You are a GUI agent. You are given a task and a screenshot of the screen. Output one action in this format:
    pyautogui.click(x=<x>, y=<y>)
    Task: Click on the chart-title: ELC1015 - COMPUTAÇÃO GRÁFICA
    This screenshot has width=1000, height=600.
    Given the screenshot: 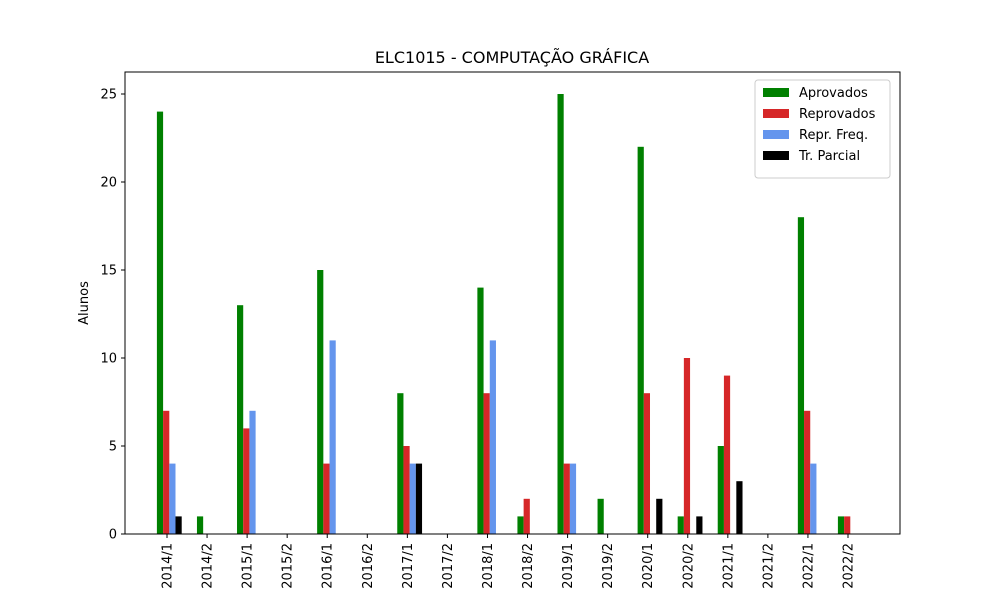 What is the action you would take?
    pyautogui.click(x=512, y=57)
    